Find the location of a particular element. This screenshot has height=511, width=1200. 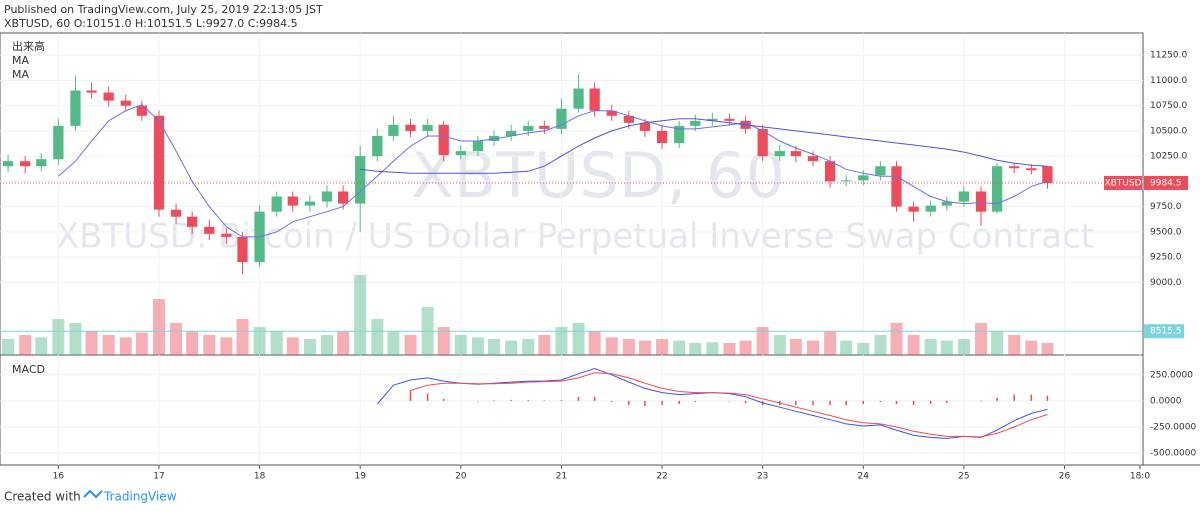

macd-tick-label: 250.0000 is located at coordinates (1171, 375).